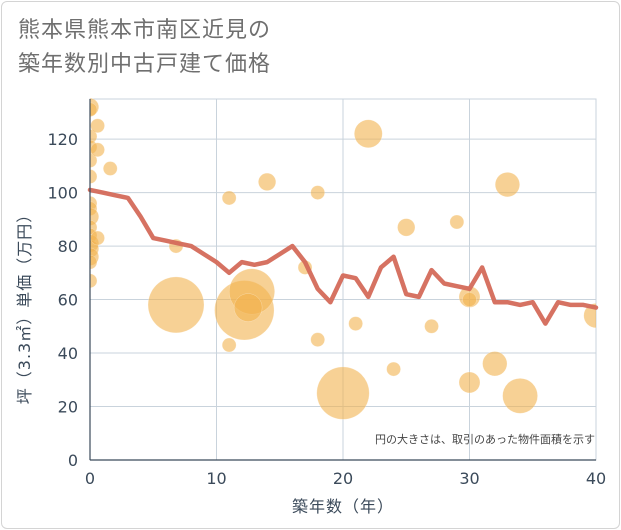 This screenshot has height=530, width=621. I want to click on x-tick-label: 0, so click(90, 478).